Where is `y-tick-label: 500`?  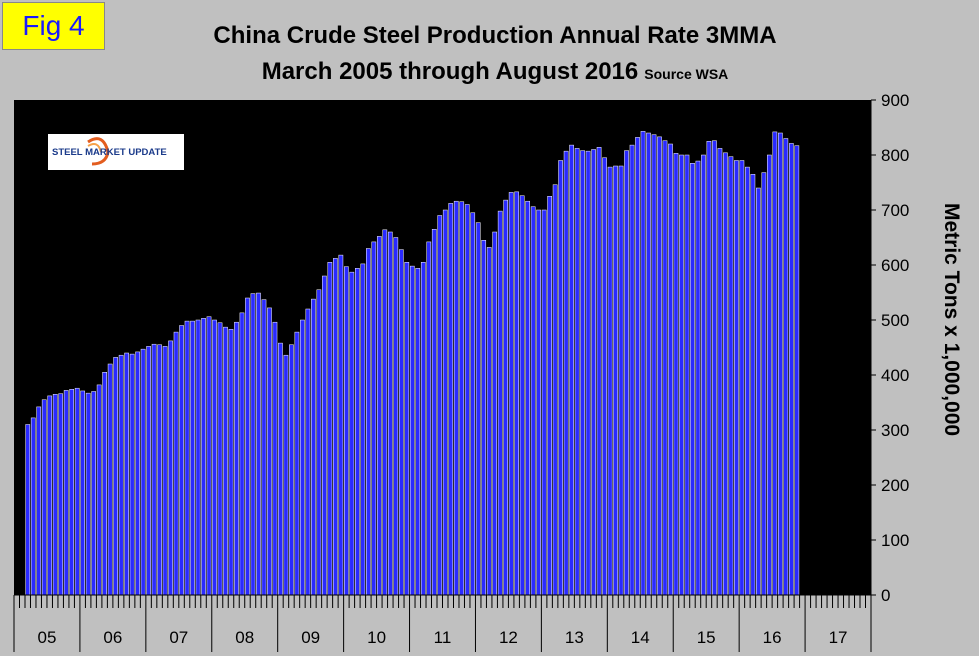 y-tick-label: 500 is located at coordinates (895, 320).